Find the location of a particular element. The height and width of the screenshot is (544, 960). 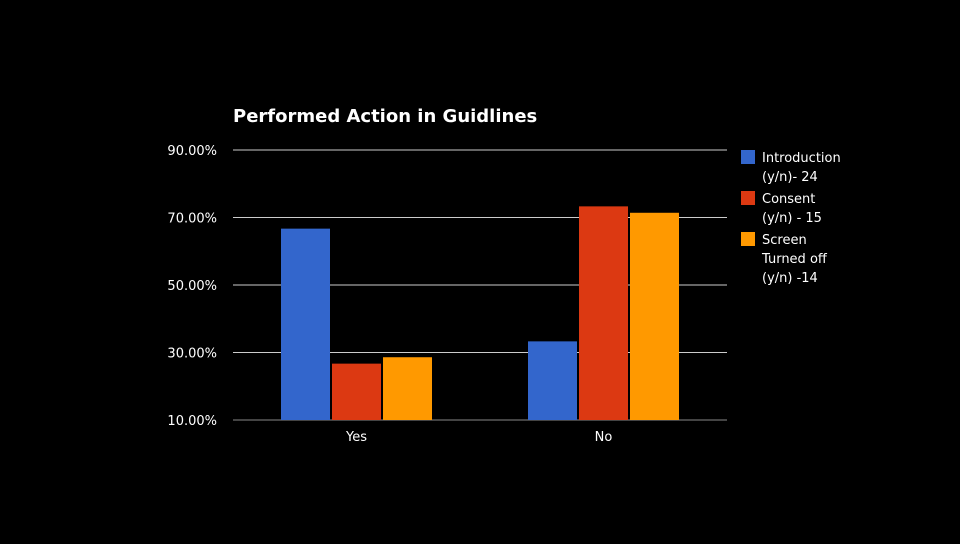

y-axis-tick-labels: 10.00% 30.00% 50.00% 70.00% 90.00% is located at coordinates (192, 286).